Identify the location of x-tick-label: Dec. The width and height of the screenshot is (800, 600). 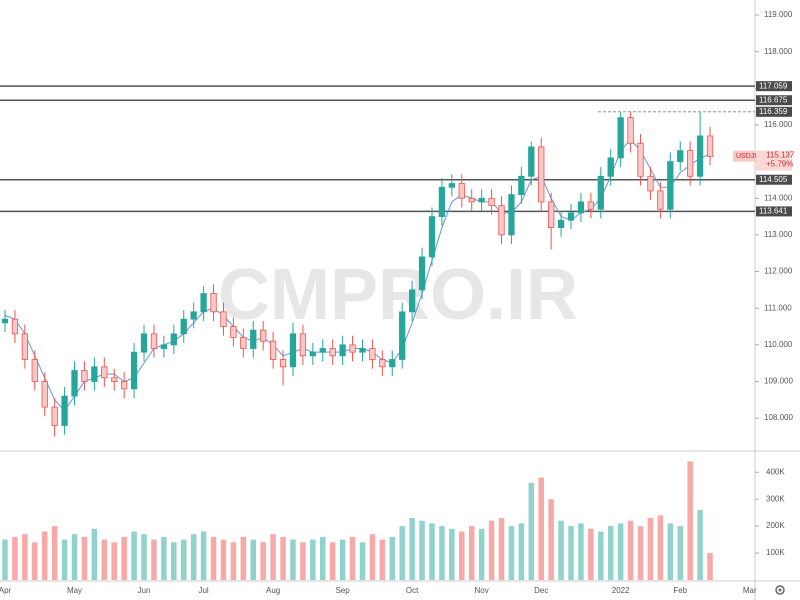
(541, 590).